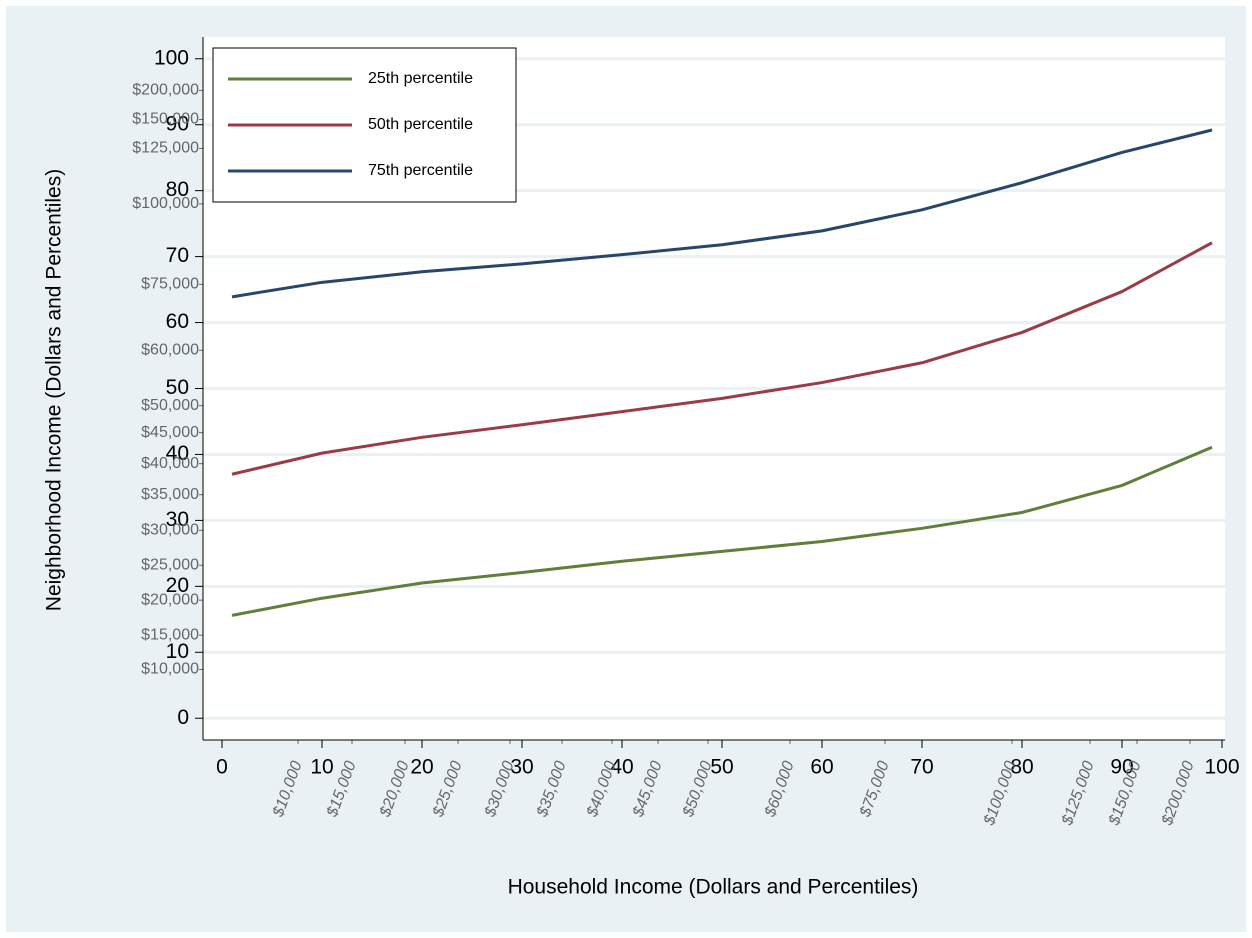  I want to click on y-dollar-tick-label: $40,000, so click(170, 463).